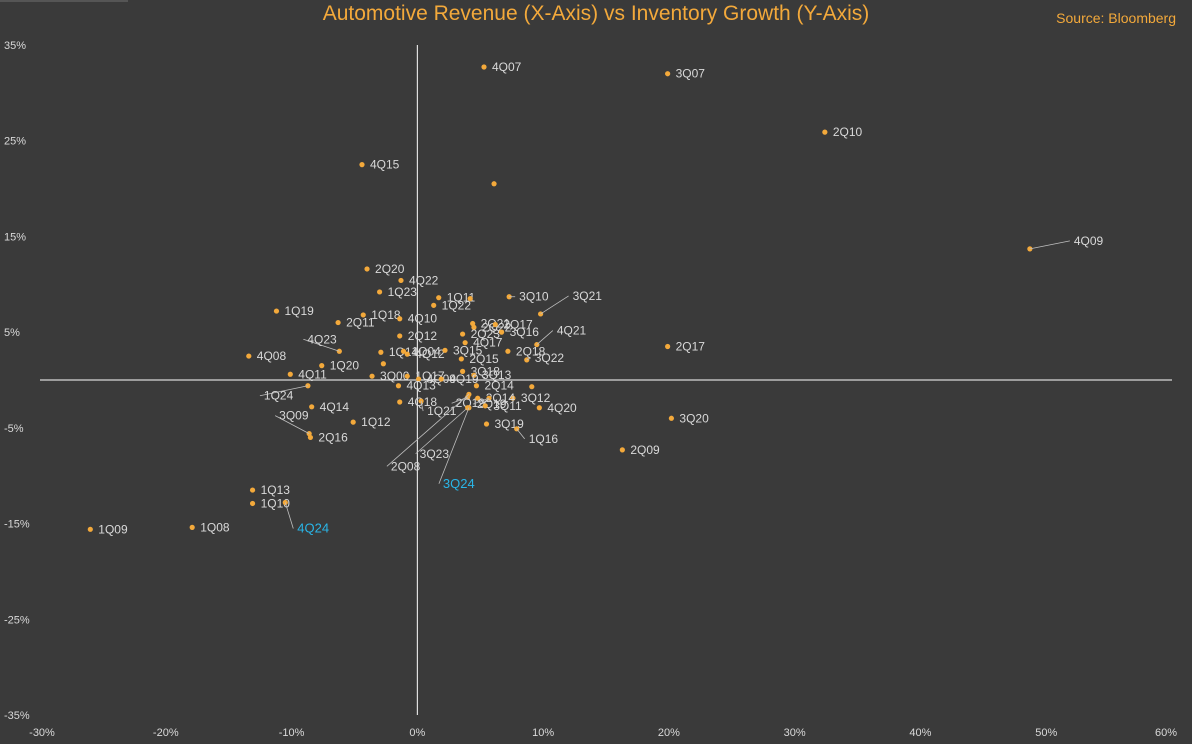 This screenshot has height=744, width=1192. Describe the element at coordinates (279, 396) in the screenshot. I see `point-label: 1Q24` at that location.